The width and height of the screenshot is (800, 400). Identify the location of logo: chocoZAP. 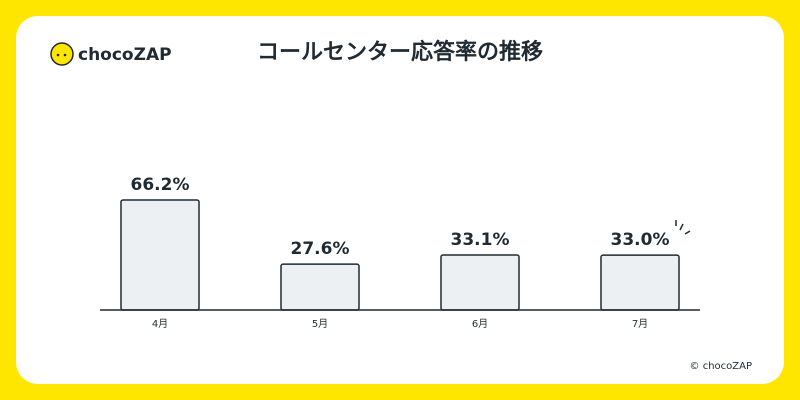
(111, 54).